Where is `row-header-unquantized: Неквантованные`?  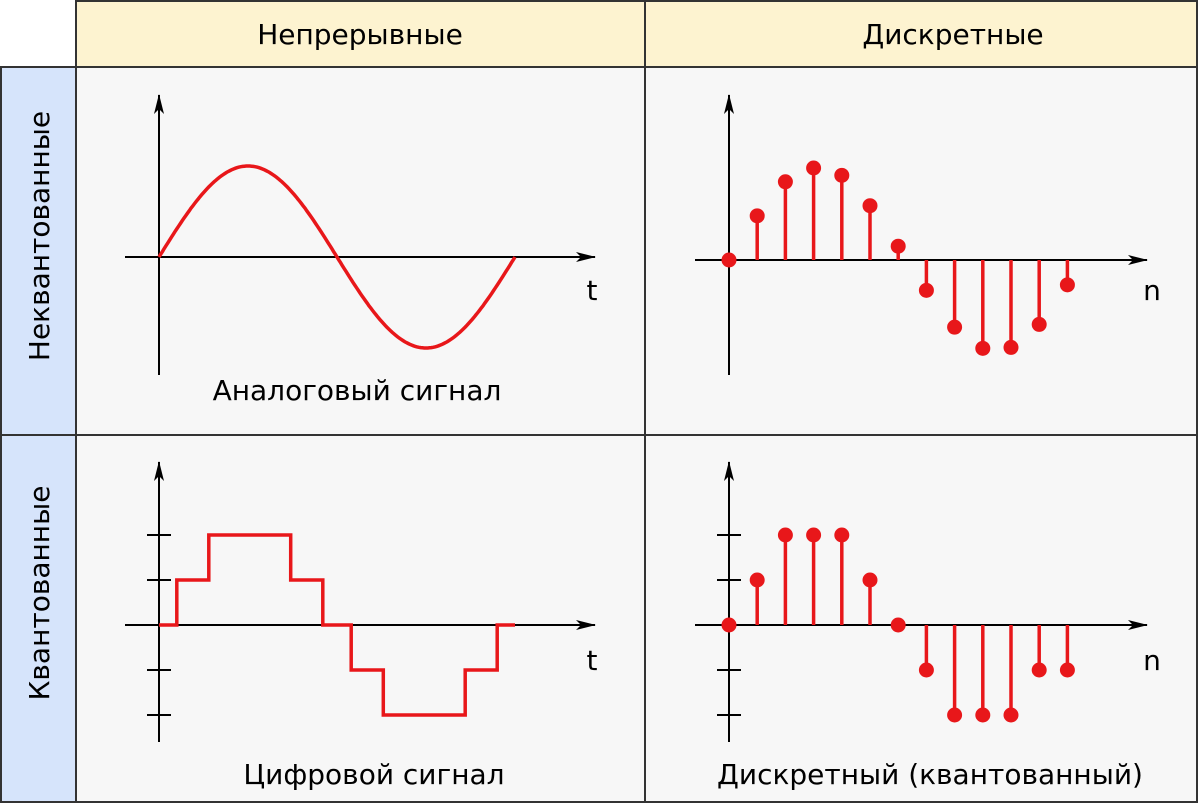 row-header-unquantized: Неквантованные is located at coordinates (39, 236).